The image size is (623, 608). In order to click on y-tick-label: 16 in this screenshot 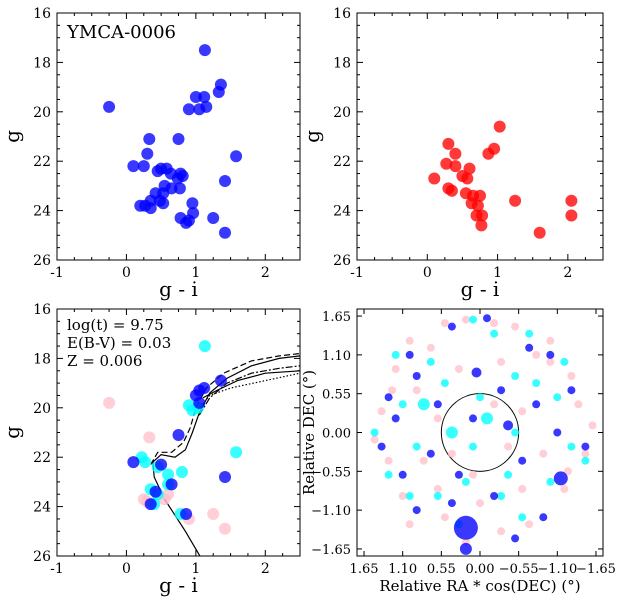, I will do `click(342, 14)`.